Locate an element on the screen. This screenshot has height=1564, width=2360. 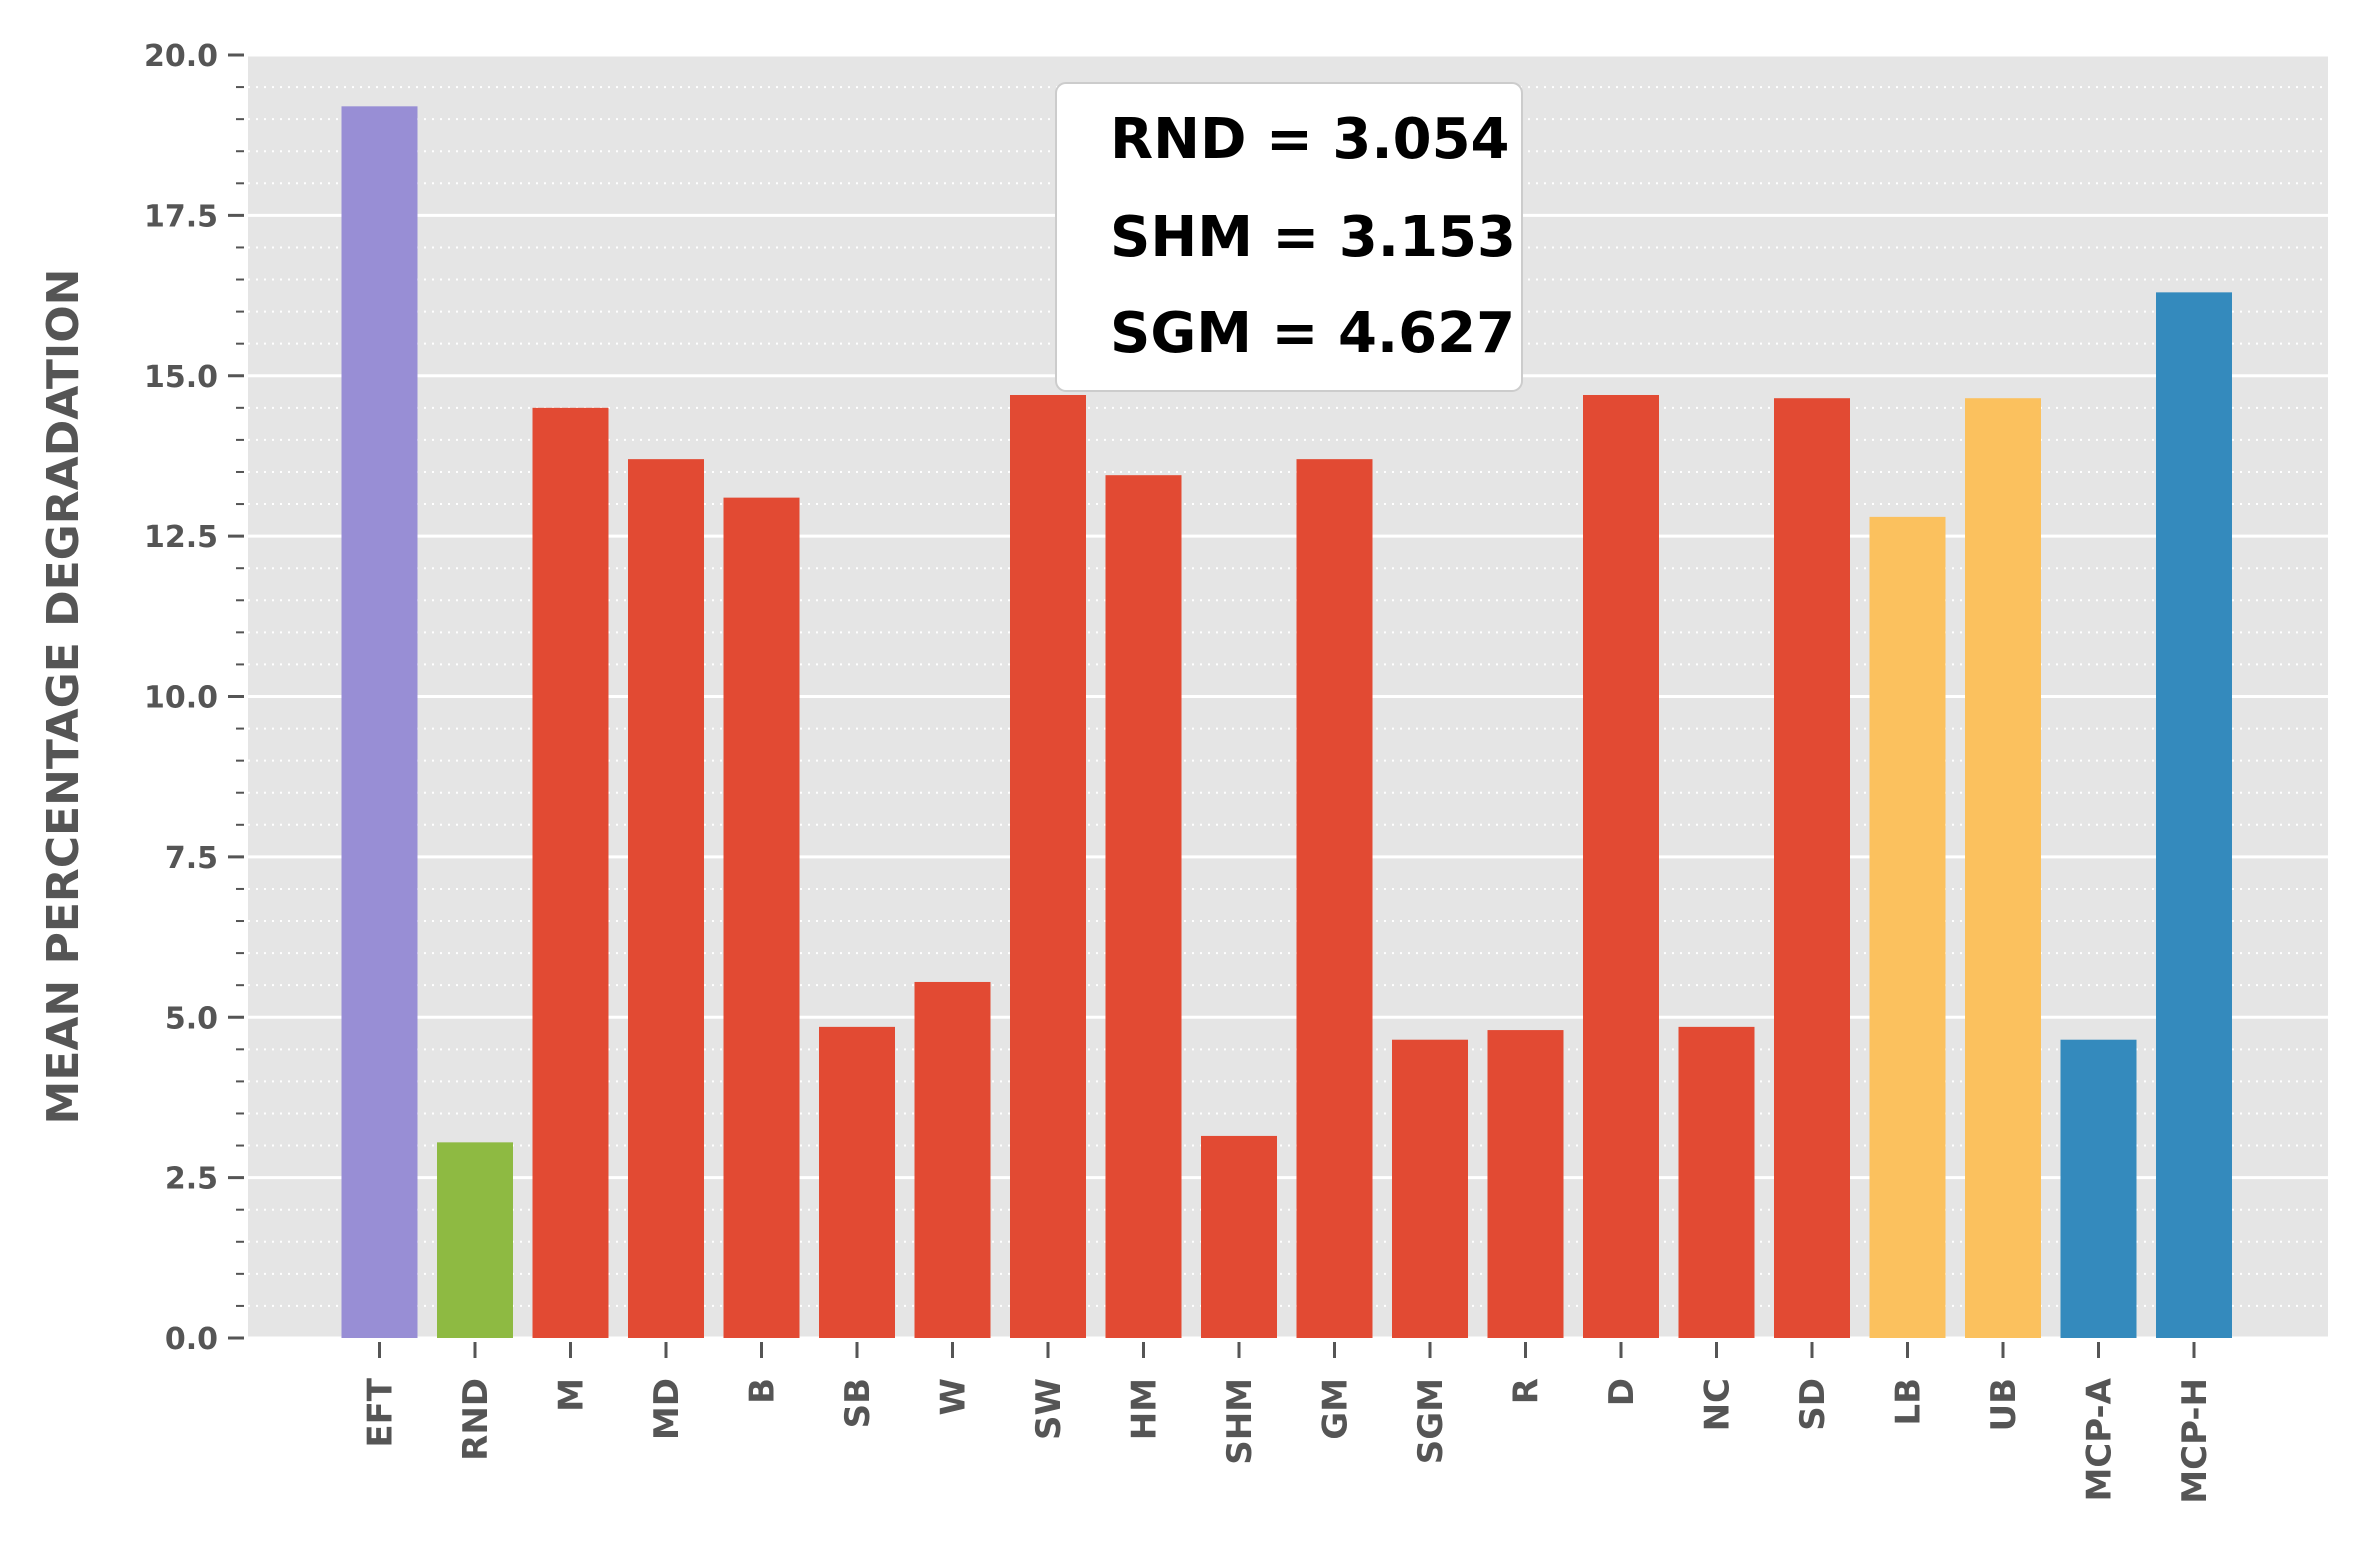
x-tick-label: HM is located at coordinates (1145, 1409).